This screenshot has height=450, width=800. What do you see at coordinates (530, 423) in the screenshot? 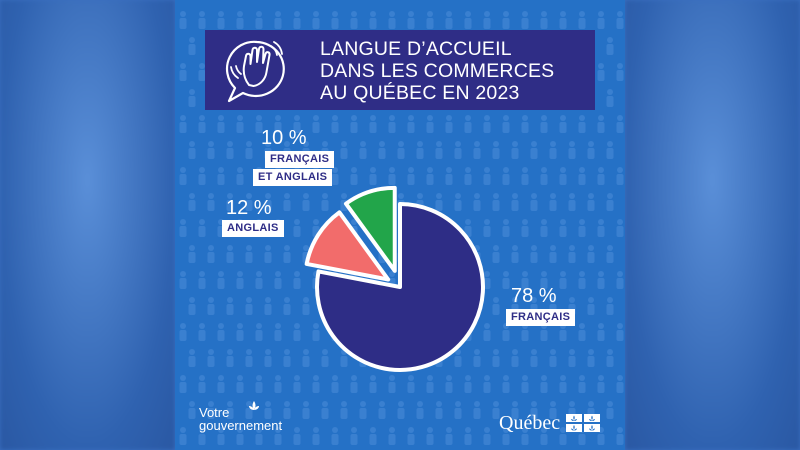
I see `footer-quebec: Québec` at bounding box center [530, 423].